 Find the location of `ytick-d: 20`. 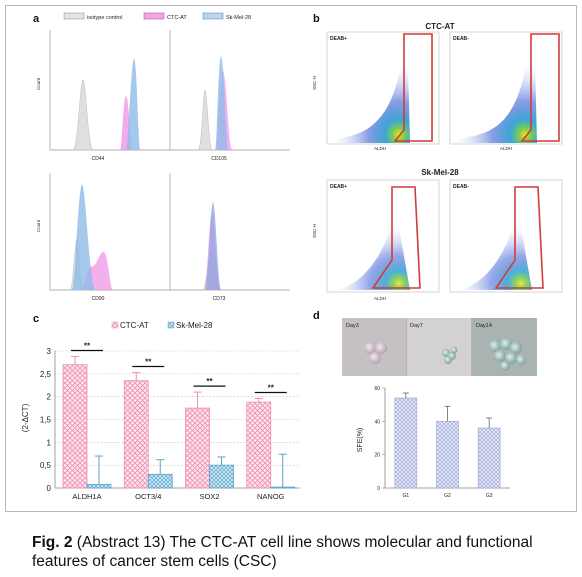

ytick-d: 20 is located at coordinates (377, 456).